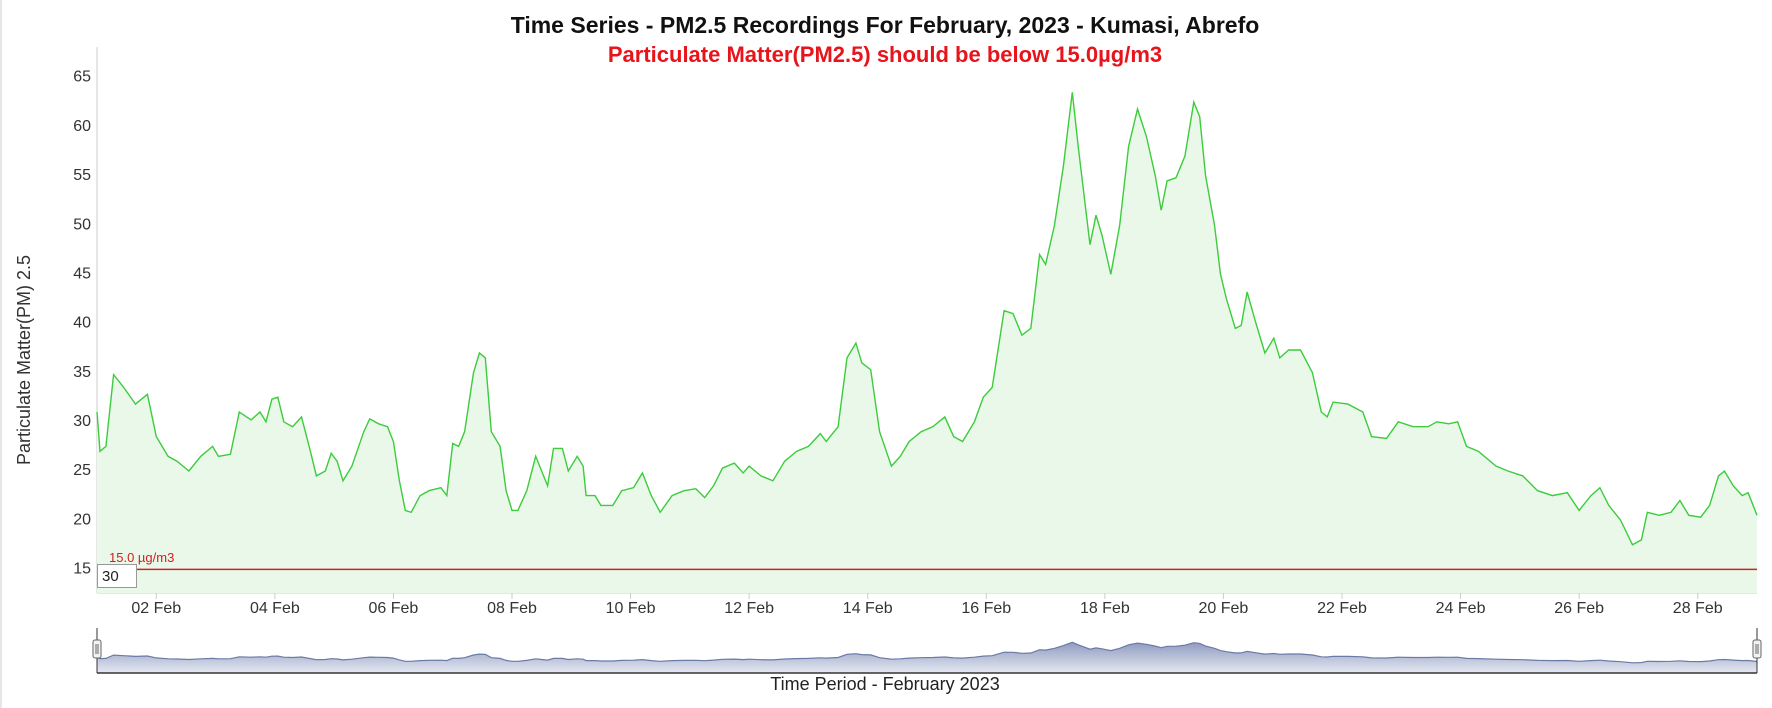 The height and width of the screenshot is (708, 1772). Describe the element at coordinates (82, 273) in the screenshot. I see `y-tick-label: 45` at that location.